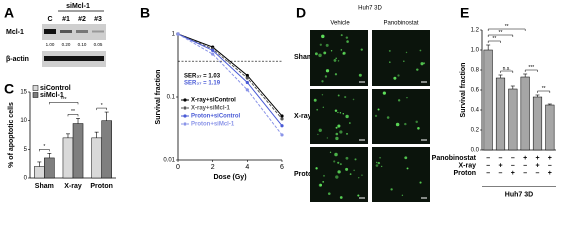 This screenshot has height=240, width=564. Describe the element at coordinates (35, 95) in the screenshot. I see `legend-swatch` at that location.